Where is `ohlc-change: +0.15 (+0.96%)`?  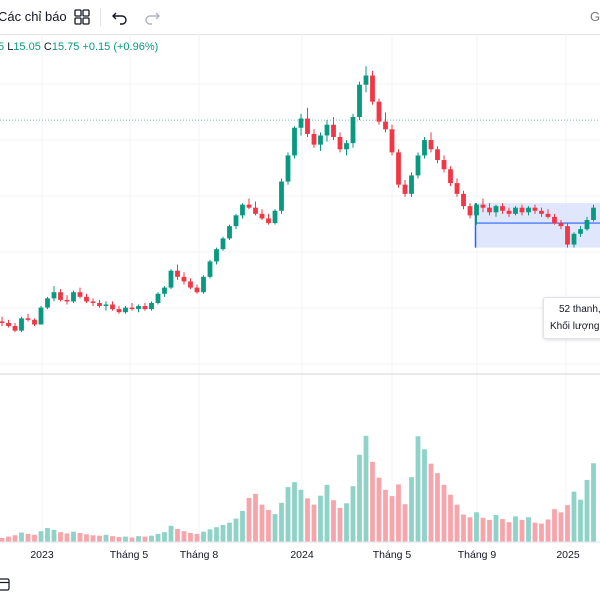 ohlc-change: +0.15 (+0.96%) is located at coordinates (120, 47).